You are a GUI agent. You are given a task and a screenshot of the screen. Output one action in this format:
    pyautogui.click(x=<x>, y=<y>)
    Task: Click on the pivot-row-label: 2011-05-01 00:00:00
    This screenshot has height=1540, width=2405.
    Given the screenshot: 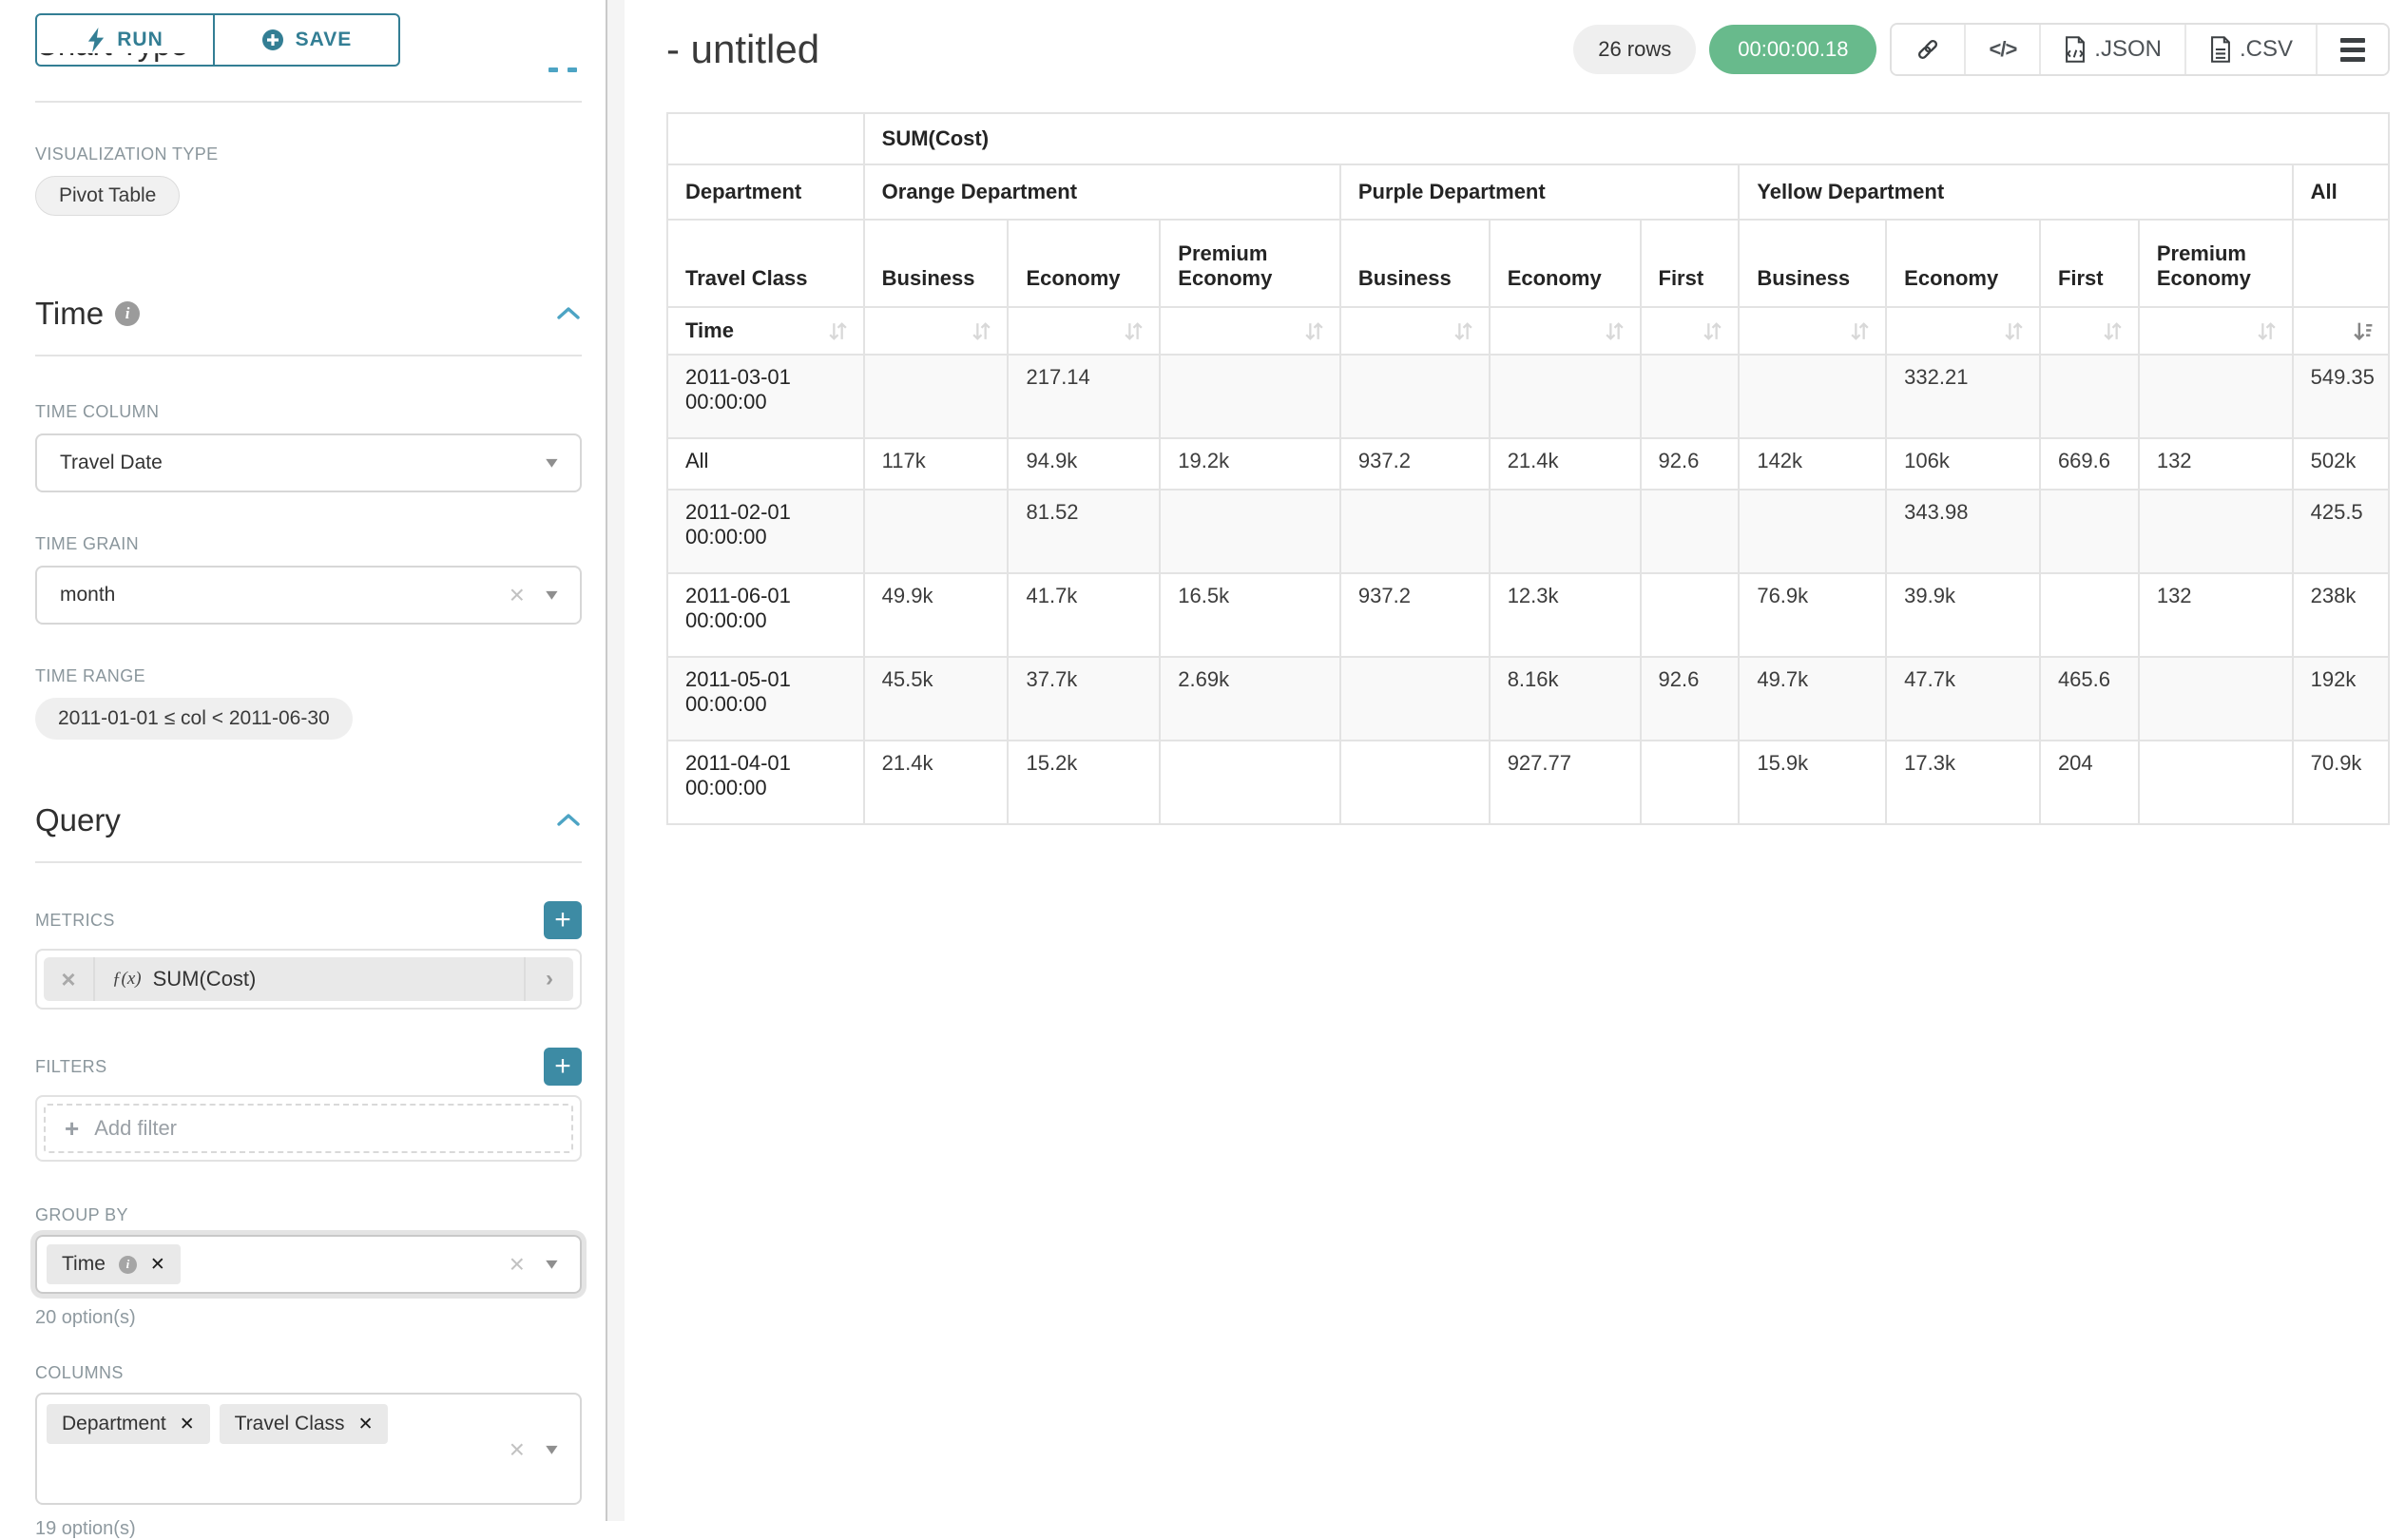 What is the action you would take?
    pyautogui.click(x=765, y=699)
    